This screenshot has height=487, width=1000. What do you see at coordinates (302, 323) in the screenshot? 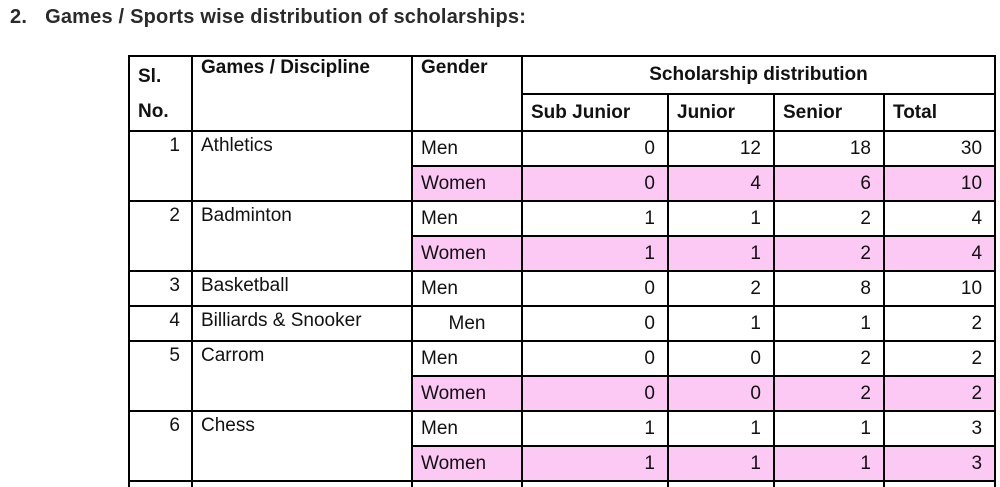
I see `cell-discipline: Billiards & Snooker` at bounding box center [302, 323].